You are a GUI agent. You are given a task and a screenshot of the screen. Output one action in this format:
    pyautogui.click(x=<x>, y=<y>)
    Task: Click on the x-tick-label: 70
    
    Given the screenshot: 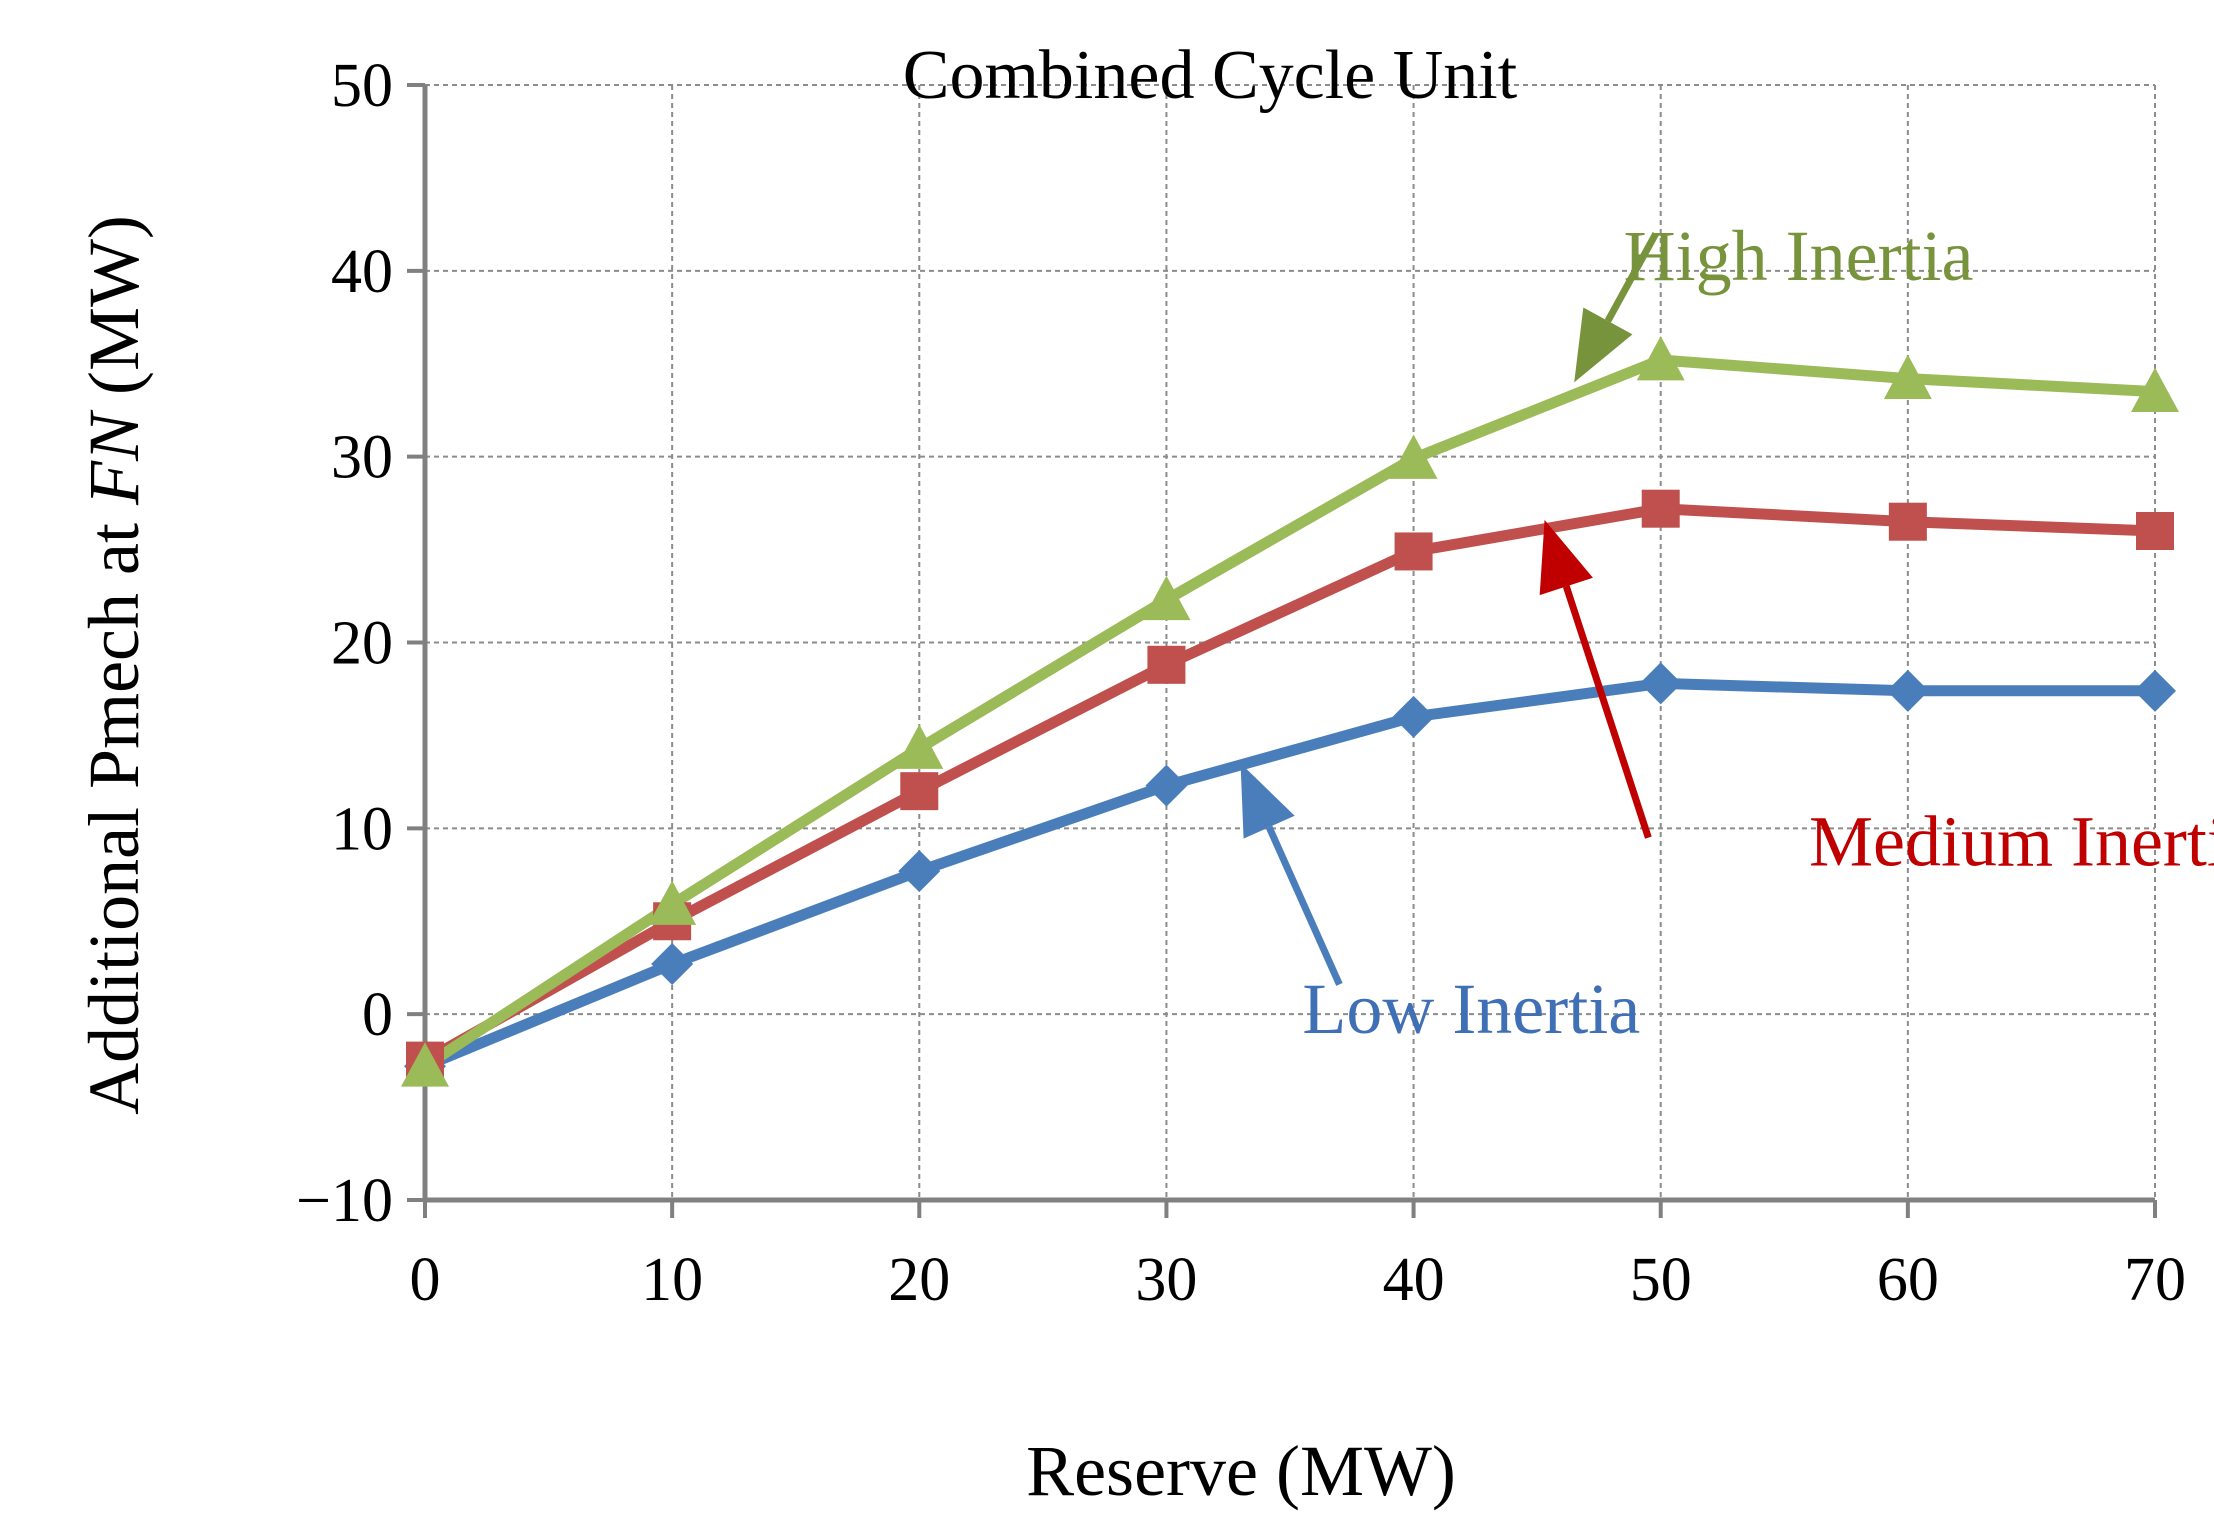 What is the action you would take?
    pyautogui.click(x=2155, y=1280)
    